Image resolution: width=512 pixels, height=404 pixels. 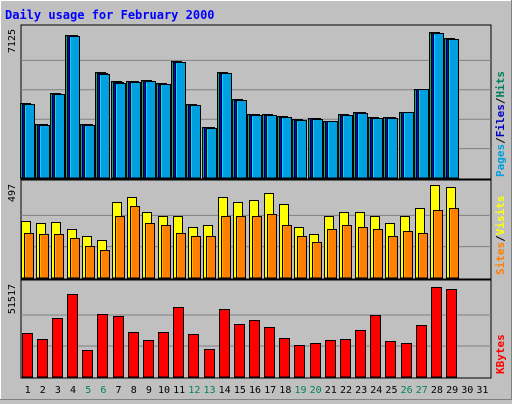 I want to click on x-tick-day-14: 14, so click(x=225, y=390).